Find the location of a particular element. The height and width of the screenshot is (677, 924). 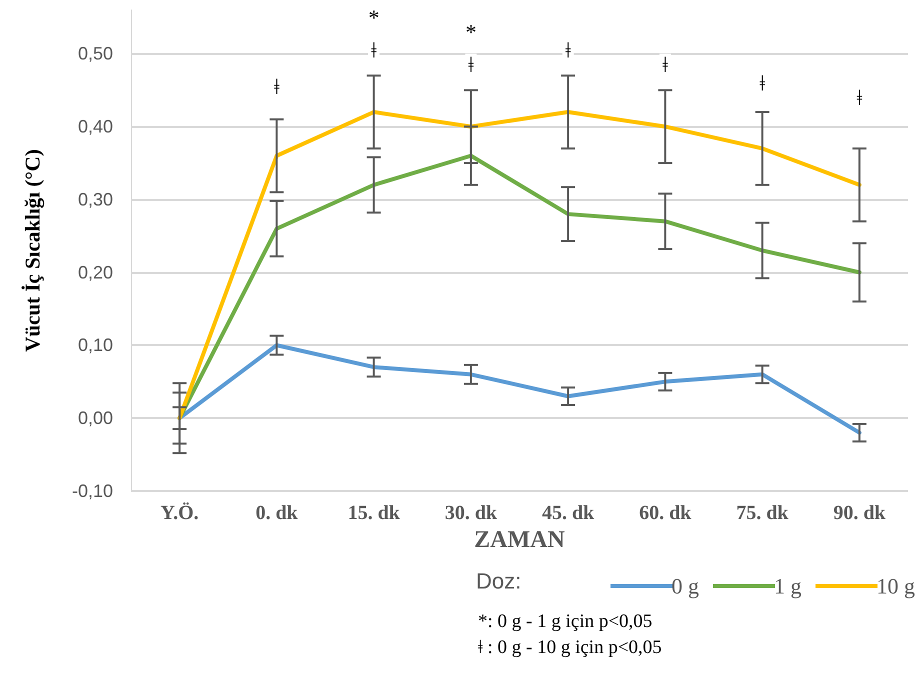

x-tick-label: 15. dk is located at coordinates (374, 513).